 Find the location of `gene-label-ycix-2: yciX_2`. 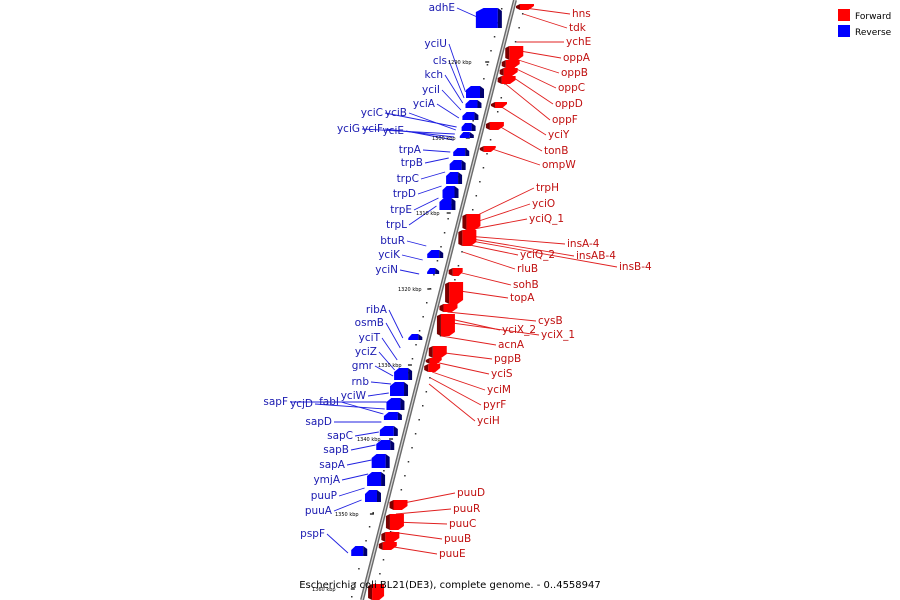

gene-label-ycix-2: yciX_2 is located at coordinates (519, 330).